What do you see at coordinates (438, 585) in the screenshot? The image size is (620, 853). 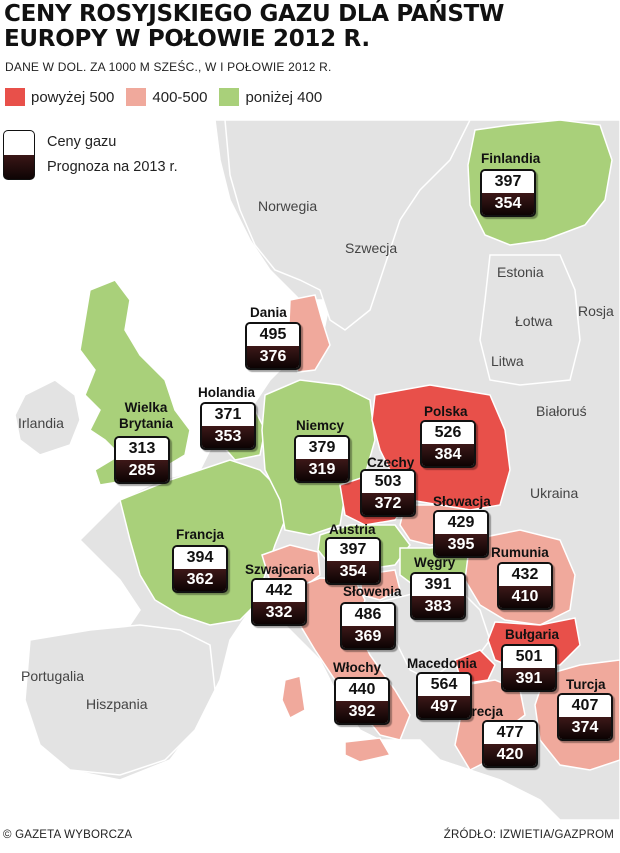 I see `price-current: 391` at bounding box center [438, 585].